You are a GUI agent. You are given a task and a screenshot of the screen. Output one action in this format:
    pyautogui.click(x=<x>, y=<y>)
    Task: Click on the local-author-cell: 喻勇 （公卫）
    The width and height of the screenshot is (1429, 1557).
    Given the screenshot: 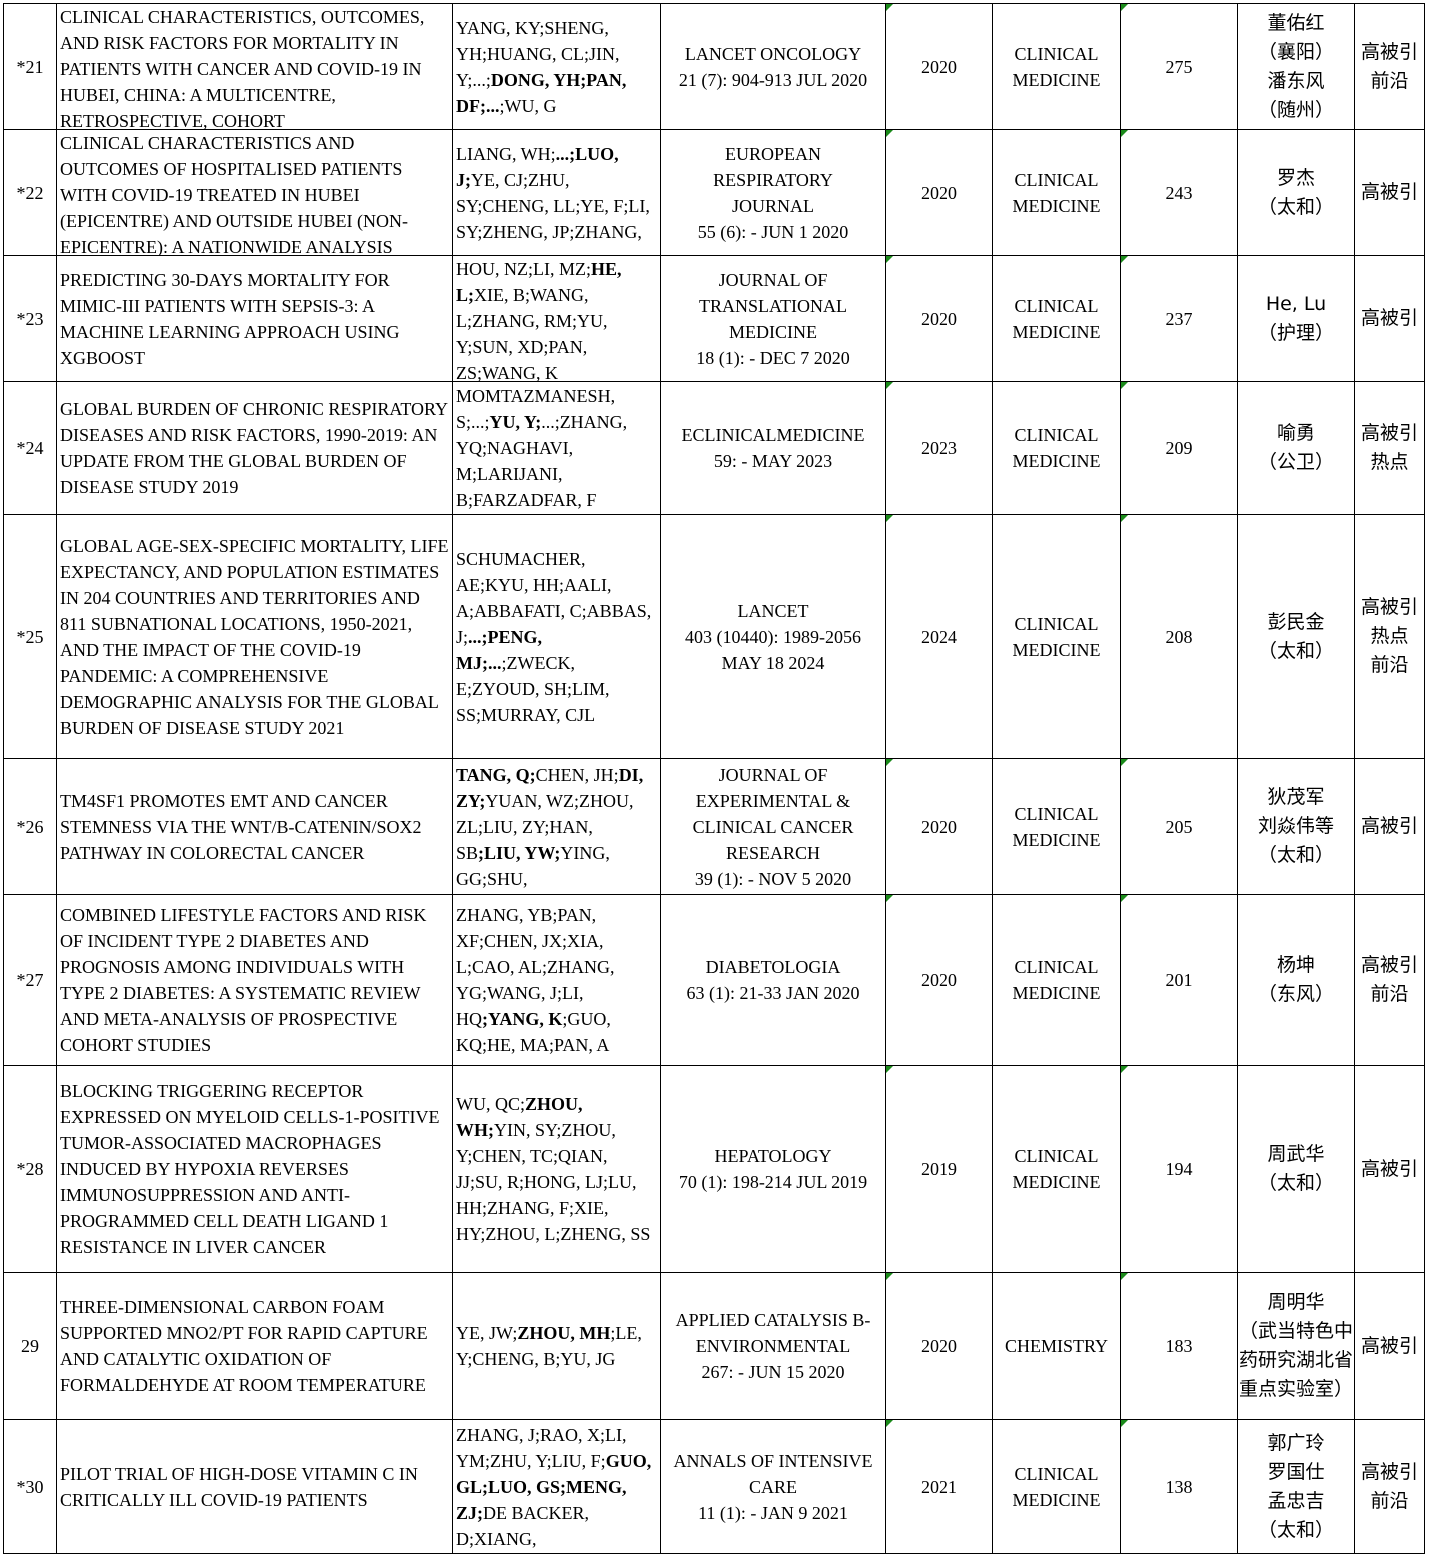 What is the action you would take?
    pyautogui.click(x=1296, y=448)
    